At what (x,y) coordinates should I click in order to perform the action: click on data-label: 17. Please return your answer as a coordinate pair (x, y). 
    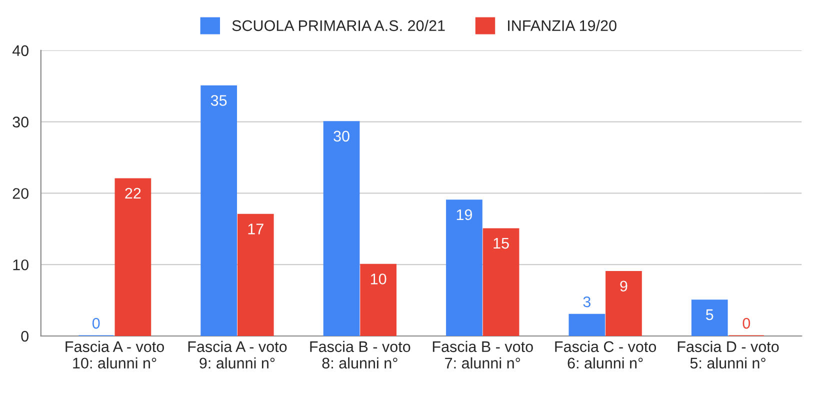
    Looking at the image, I should click on (256, 229).